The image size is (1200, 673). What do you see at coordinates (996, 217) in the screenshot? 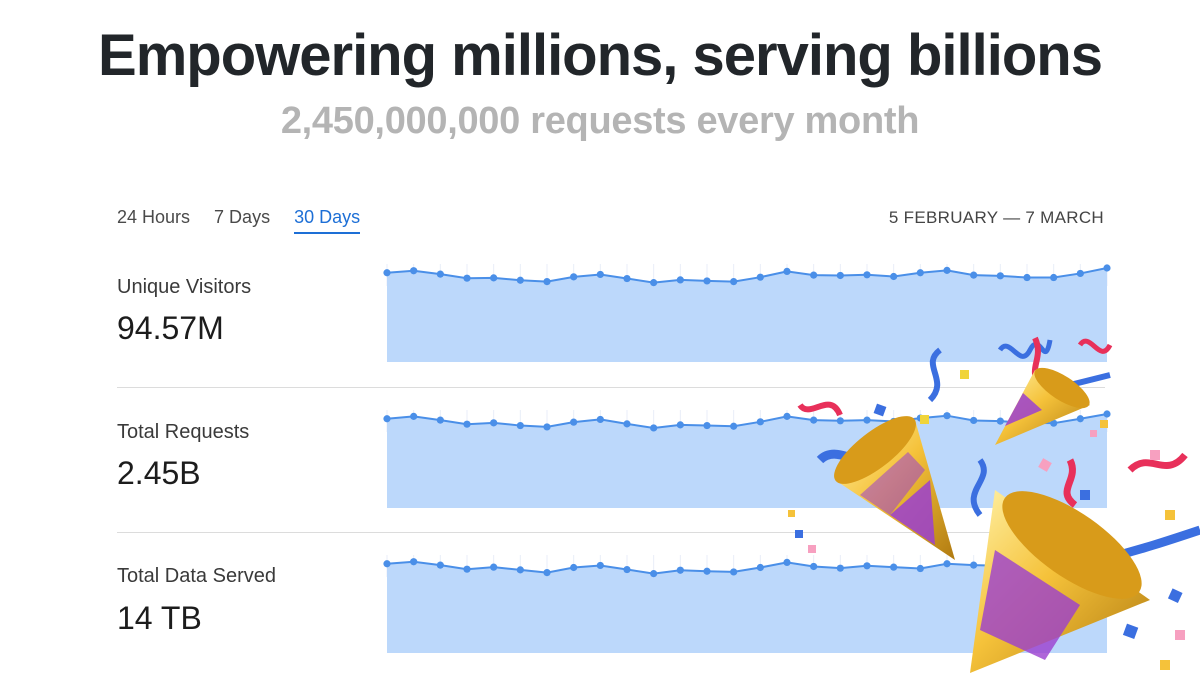
I see `date-range: 5 FEBRUARY — 7 MARCH` at bounding box center [996, 217].